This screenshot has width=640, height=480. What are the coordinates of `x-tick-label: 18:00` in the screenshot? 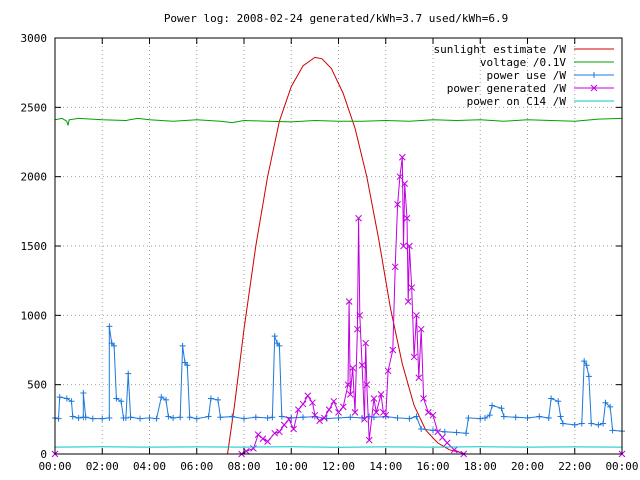 It's located at (480, 466).